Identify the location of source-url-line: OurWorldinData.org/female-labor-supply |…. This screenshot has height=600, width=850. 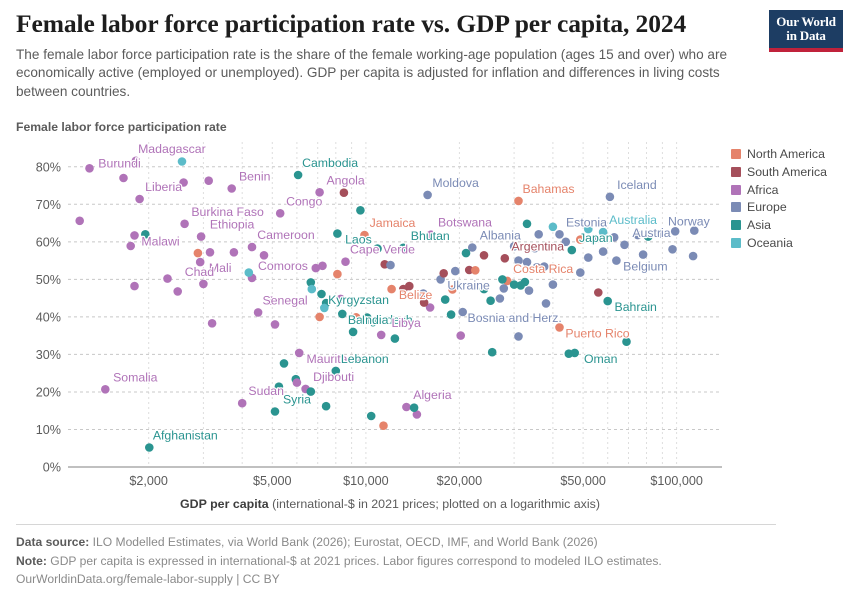
(148, 579).